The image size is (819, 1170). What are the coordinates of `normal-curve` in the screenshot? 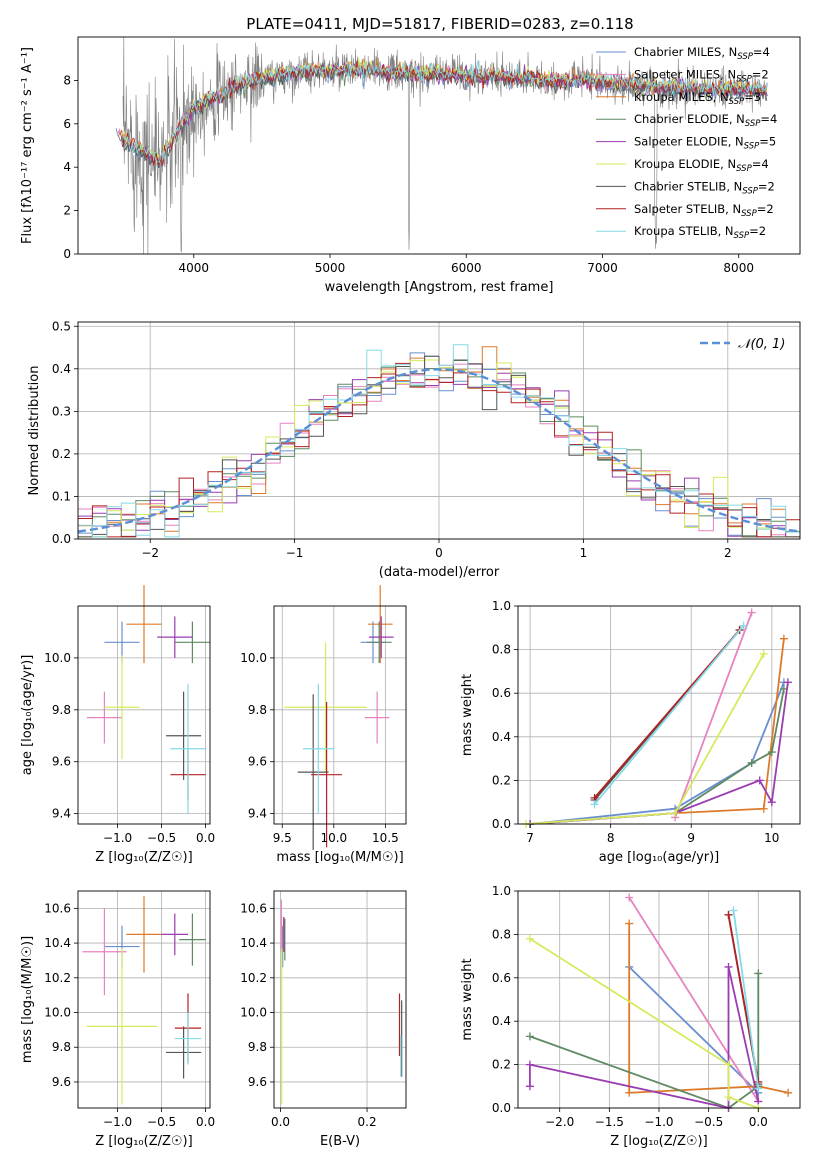 It's located at (439, 450).